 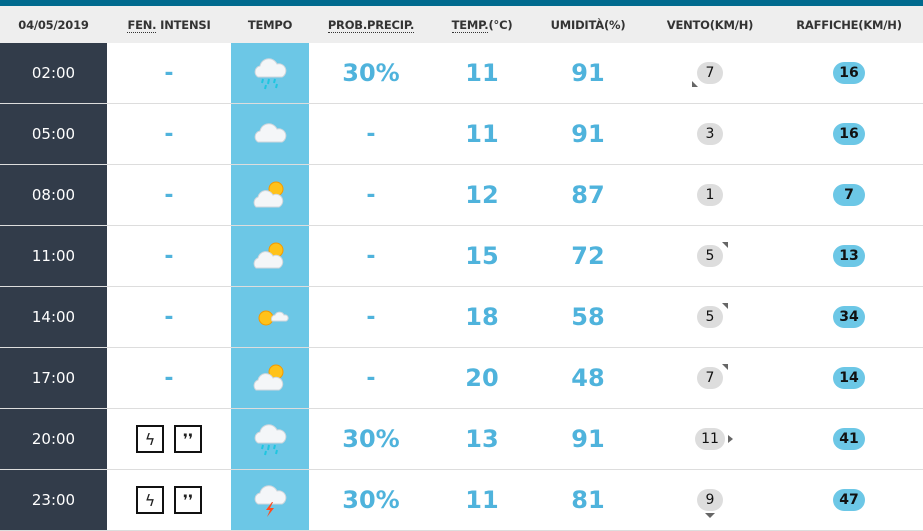 I want to click on table-row: 11:00 - - 15 72 5 13, so click(x=461, y=256).